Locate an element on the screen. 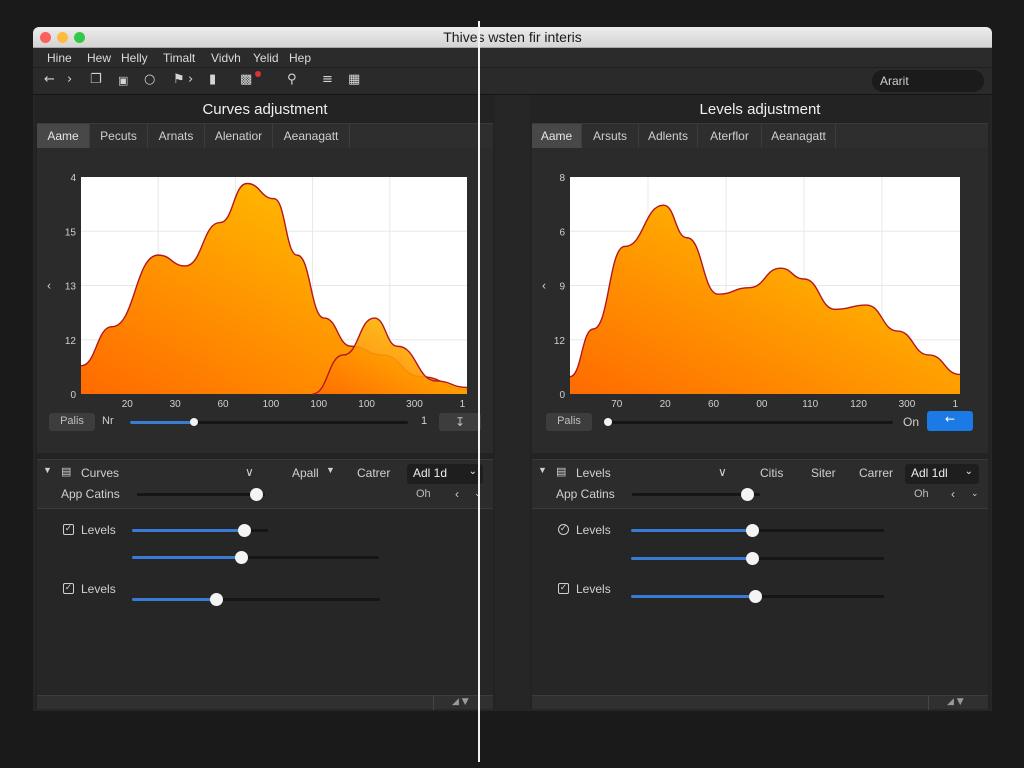 This screenshot has width=1024, height=768. copy-icon: ❐ is located at coordinates (96, 79).